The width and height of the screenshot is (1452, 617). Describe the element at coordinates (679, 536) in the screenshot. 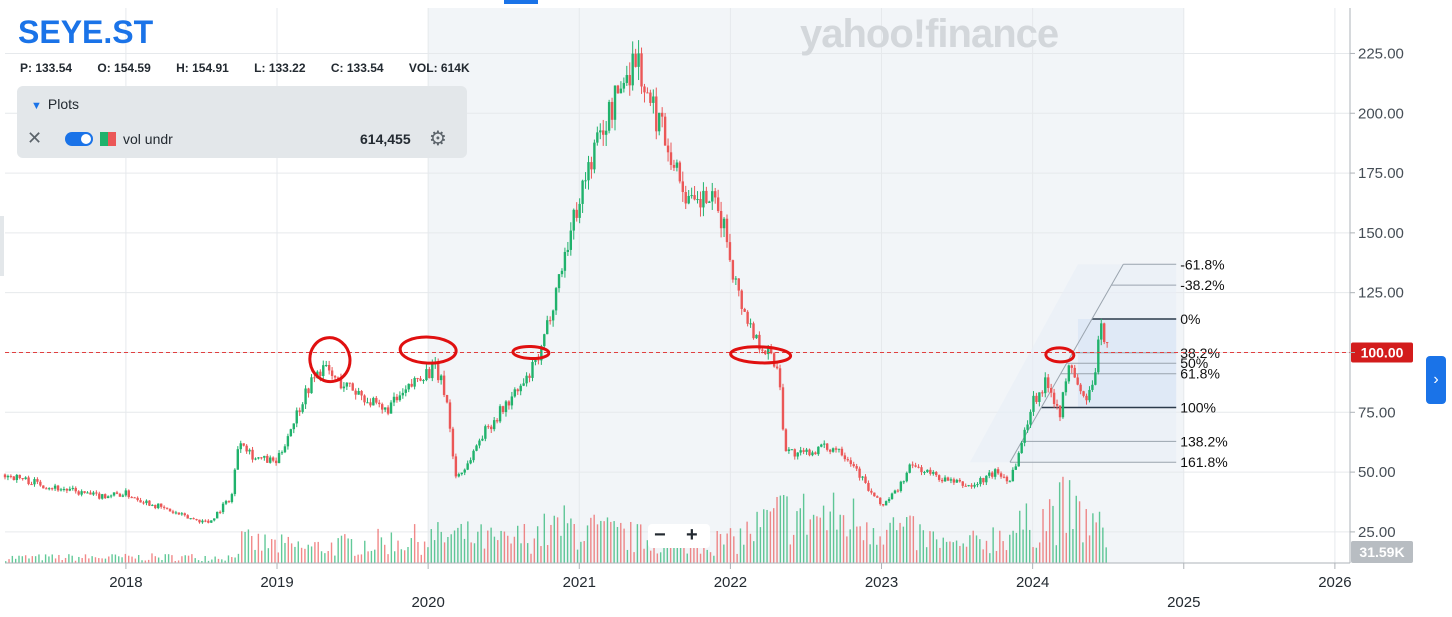

I see `zoom-controls: − +` at that location.